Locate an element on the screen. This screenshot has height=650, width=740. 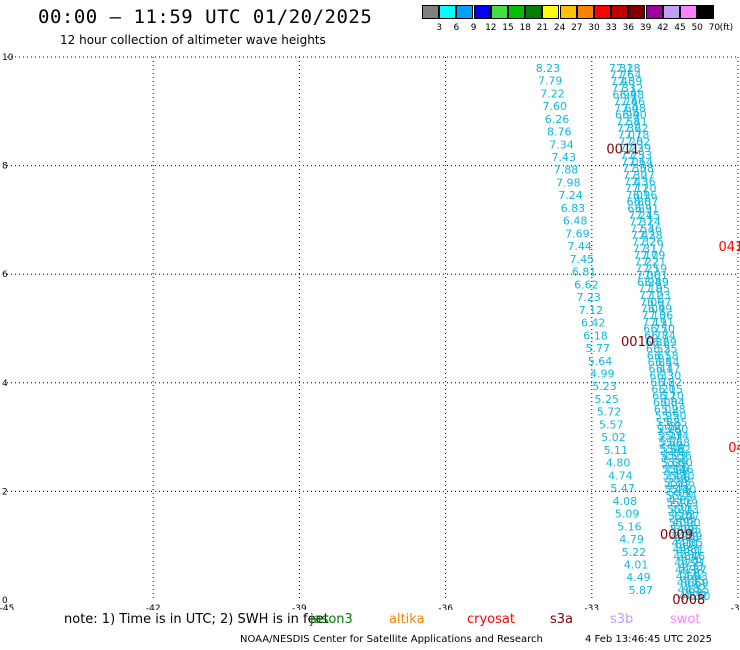
pass-number-label: 0010 is located at coordinates (637, 342).